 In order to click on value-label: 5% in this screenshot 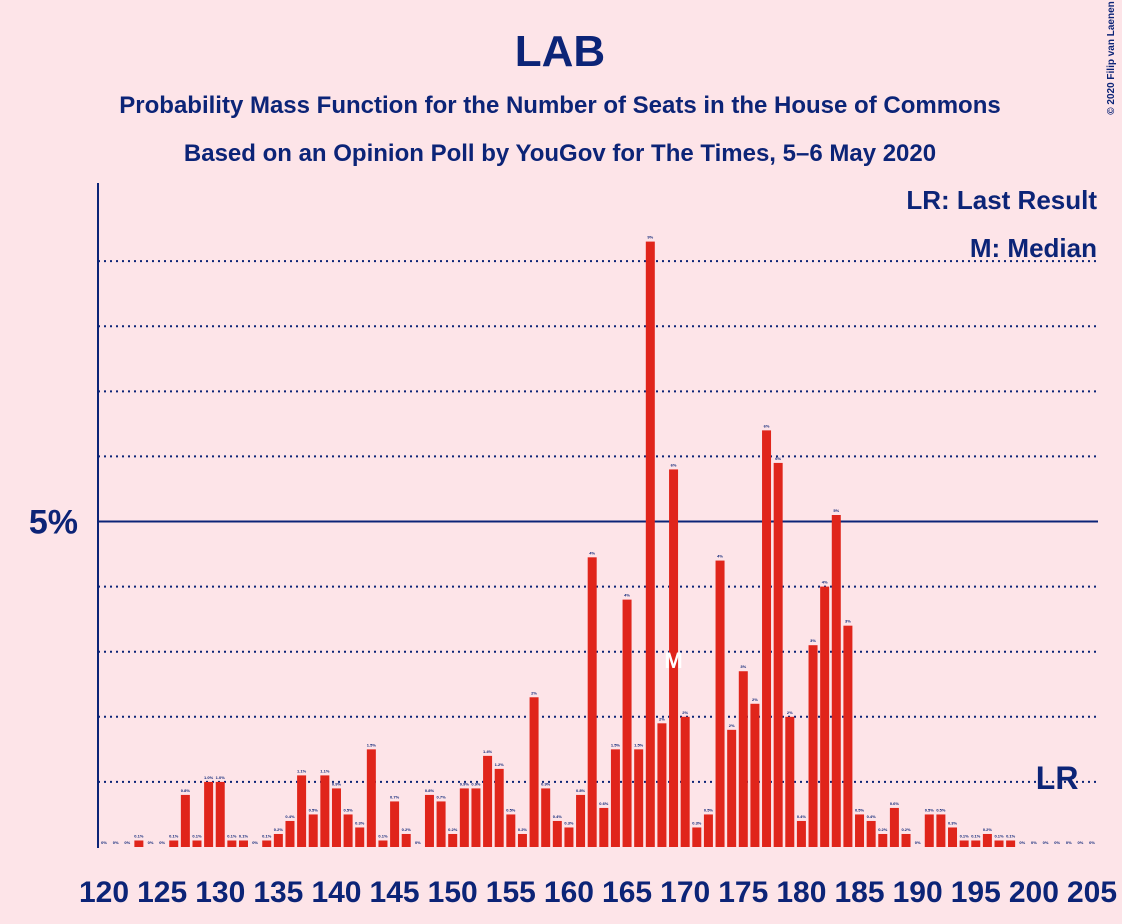, I will do `click(836, 510)`.